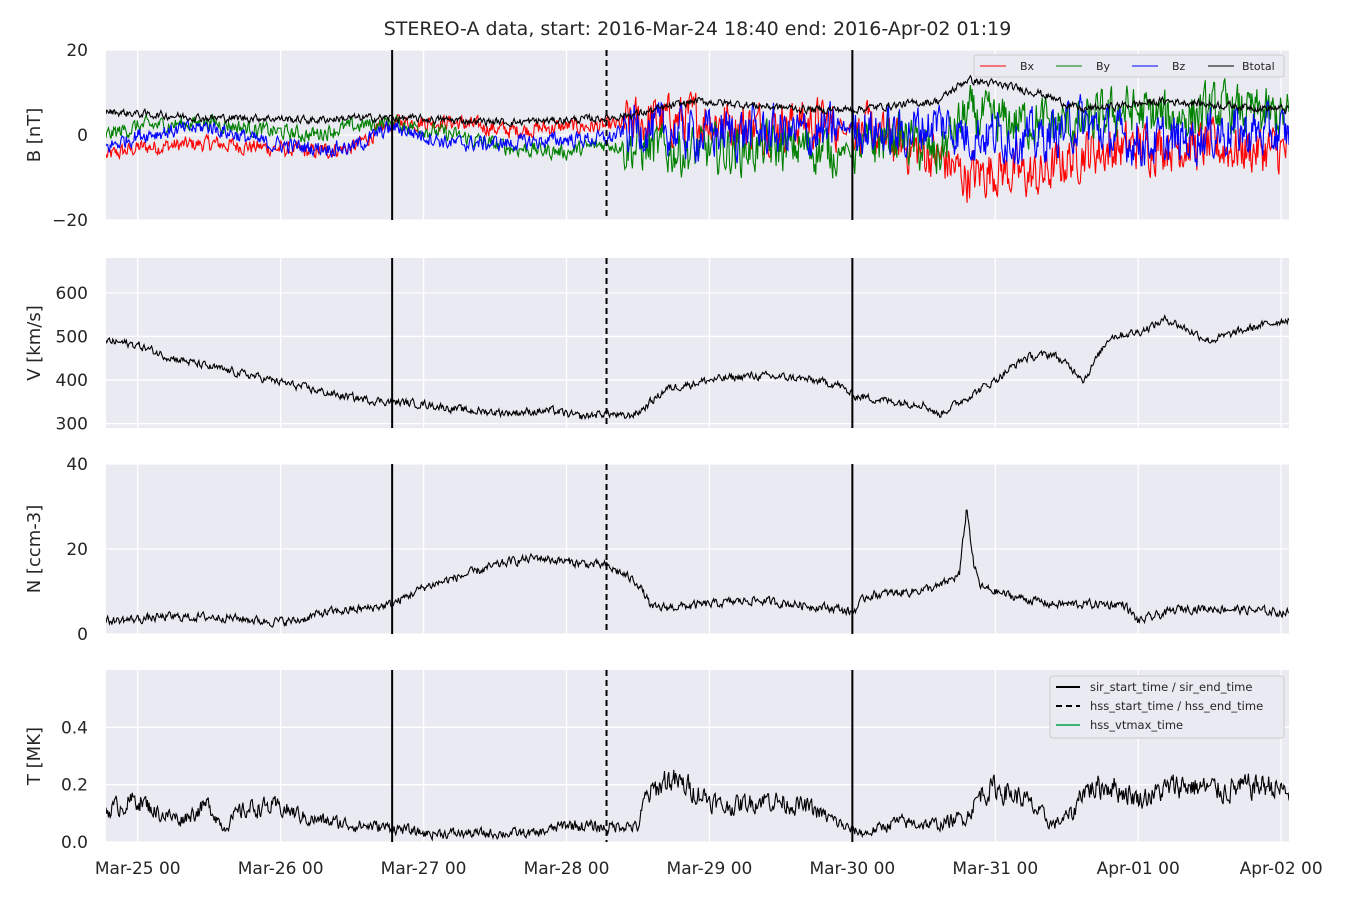 This screenshot has width=1350, height=900. I want to click on y-tick-label: 0.0, so click(74, 843).